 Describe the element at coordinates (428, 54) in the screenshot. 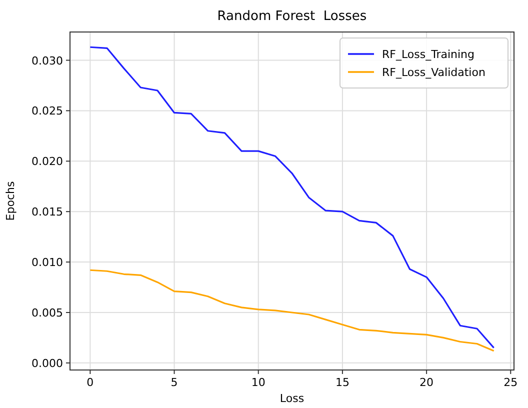

I see `legend-label: RF_Loss_Training` at that location.